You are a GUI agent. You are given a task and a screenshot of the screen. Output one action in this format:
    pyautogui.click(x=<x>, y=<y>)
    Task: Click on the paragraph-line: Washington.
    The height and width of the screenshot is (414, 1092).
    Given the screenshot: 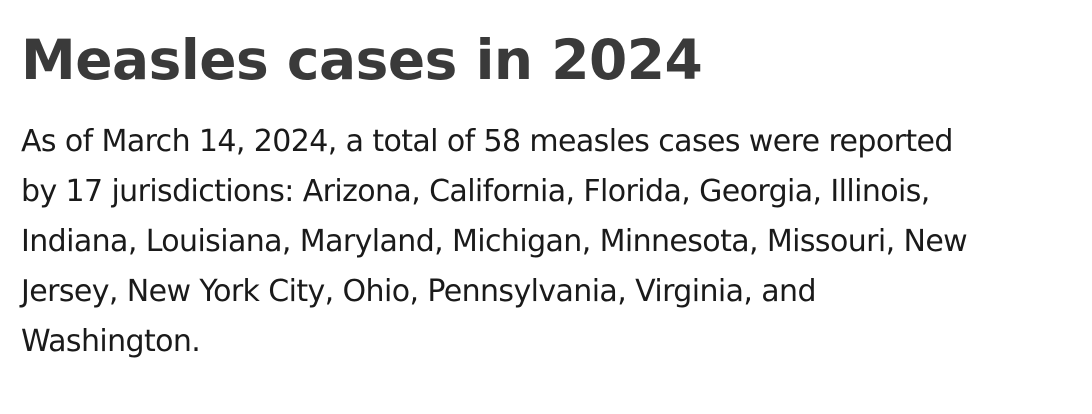 What is the action you would take?
    pyautogui.click(x=111, y=341)
    